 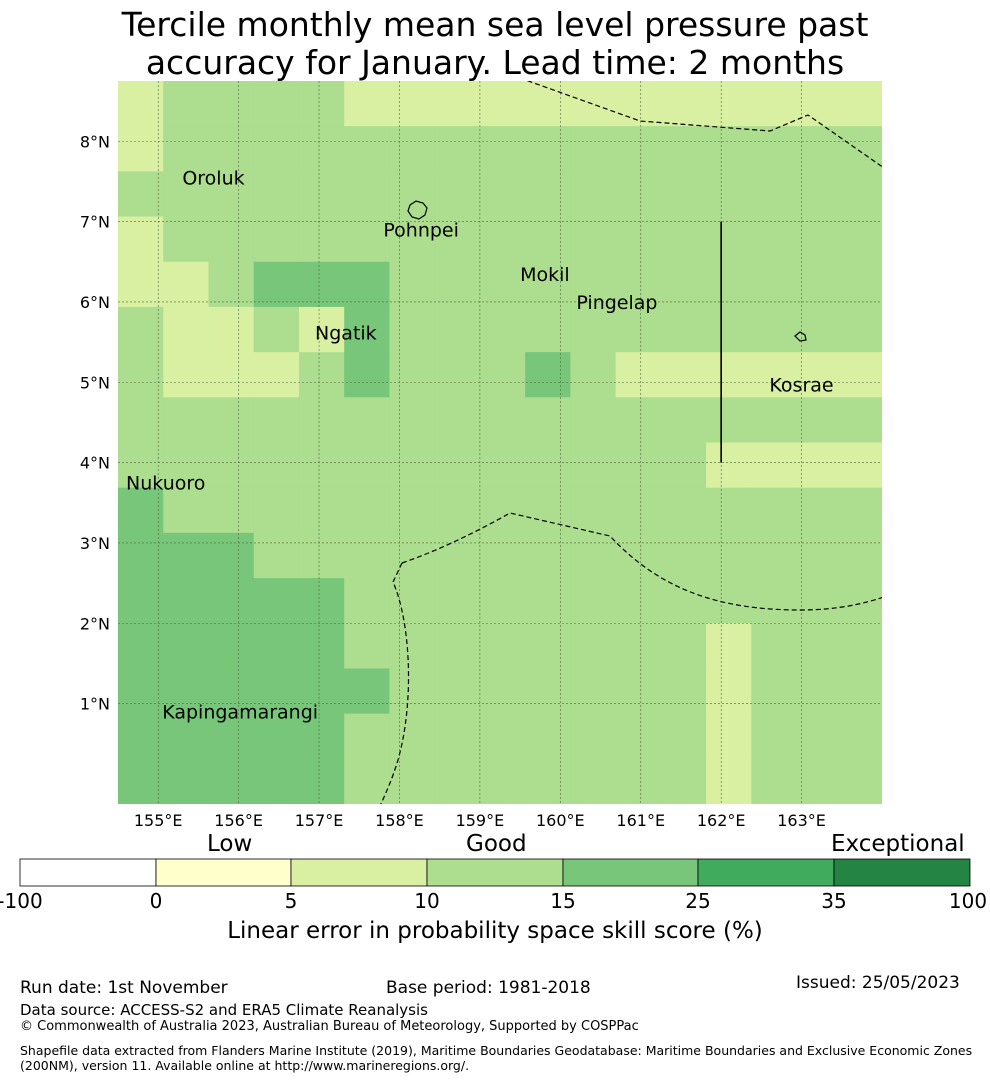 I want to click on y-tick-label: 1°N, so click(x=95, y=704).